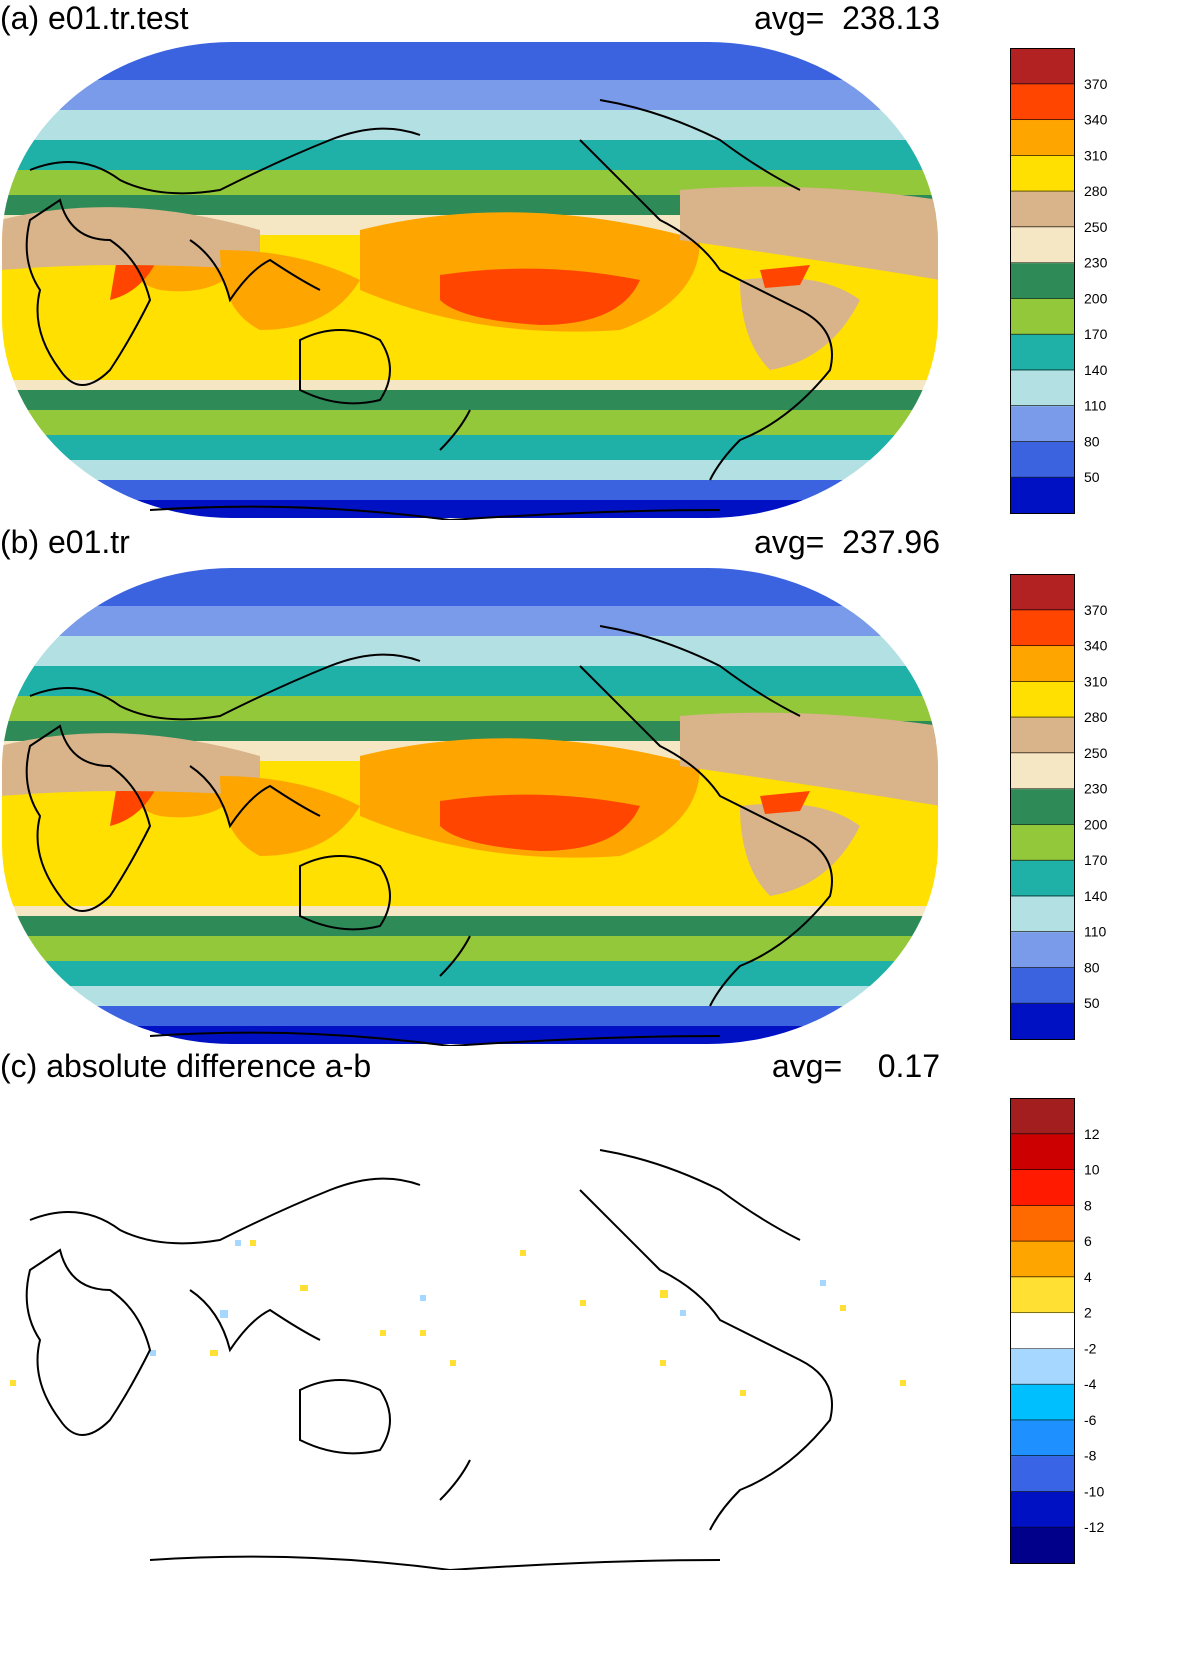  I want to click on panel-c-colorbar-swatches, so click(1042, 1331).